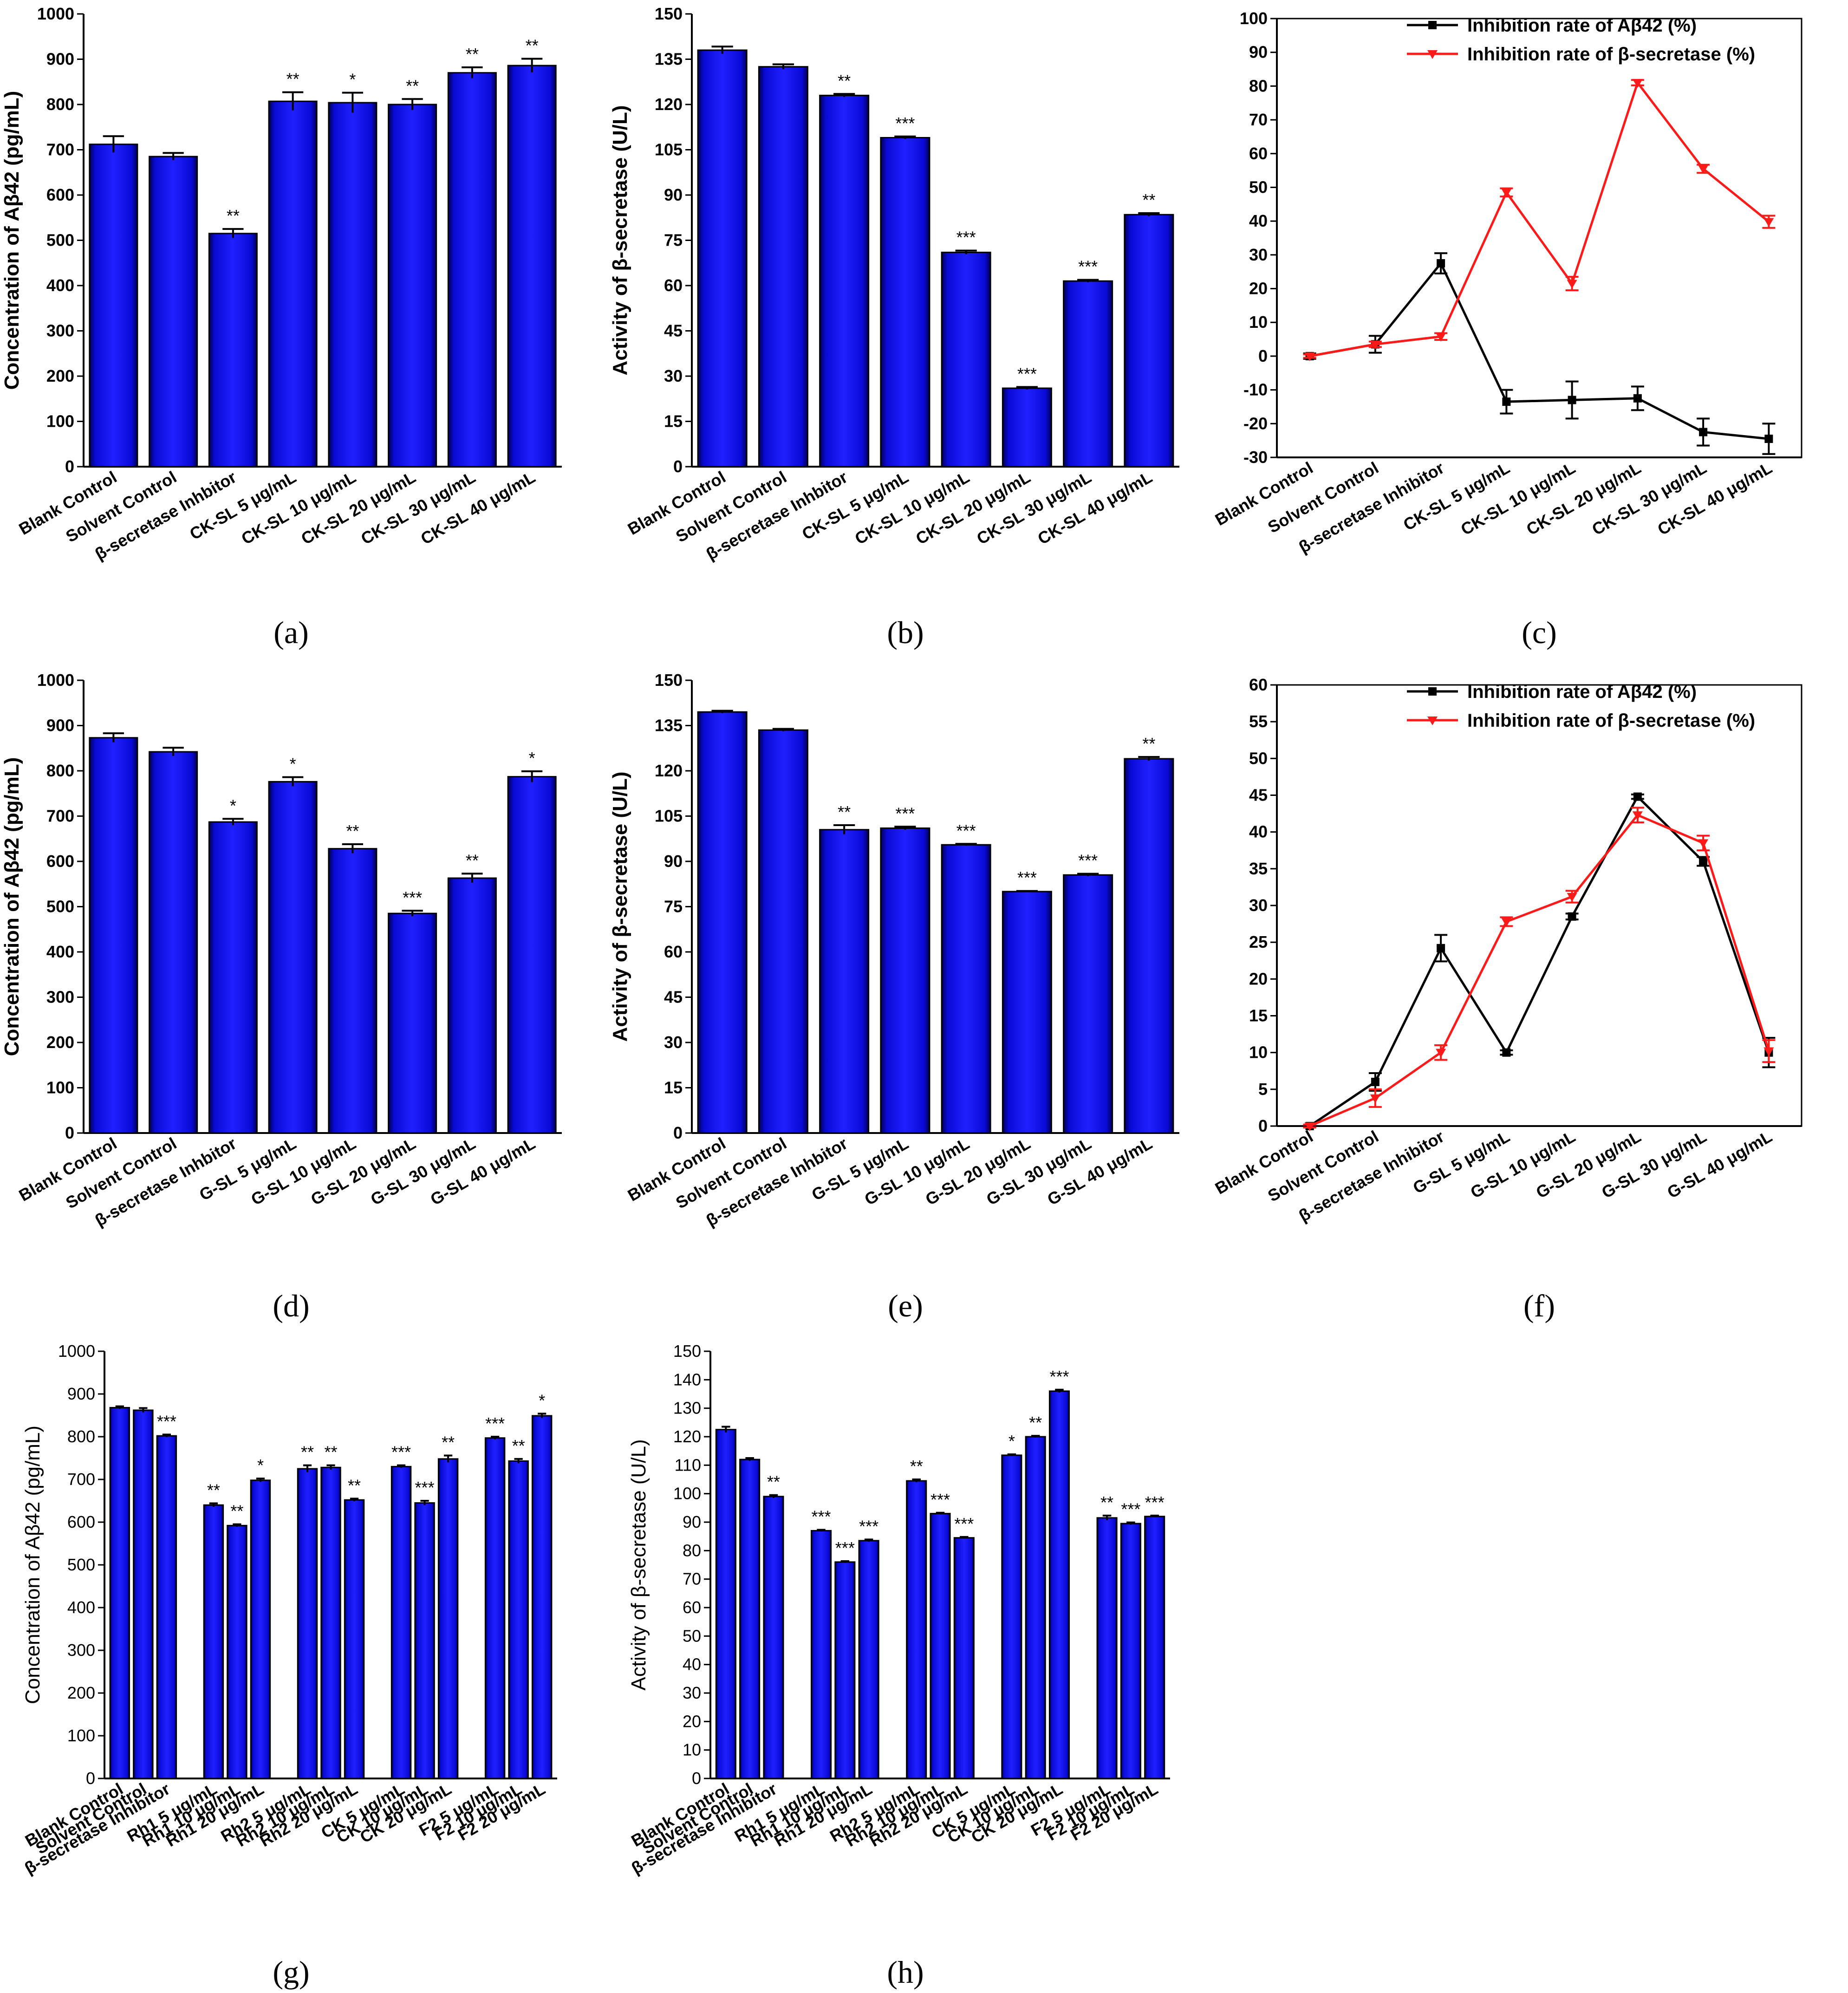 Image resolution: width=1848 pixels, height=1993 pixels. I want to click on panel-label-b: (b), so click(905, 632).